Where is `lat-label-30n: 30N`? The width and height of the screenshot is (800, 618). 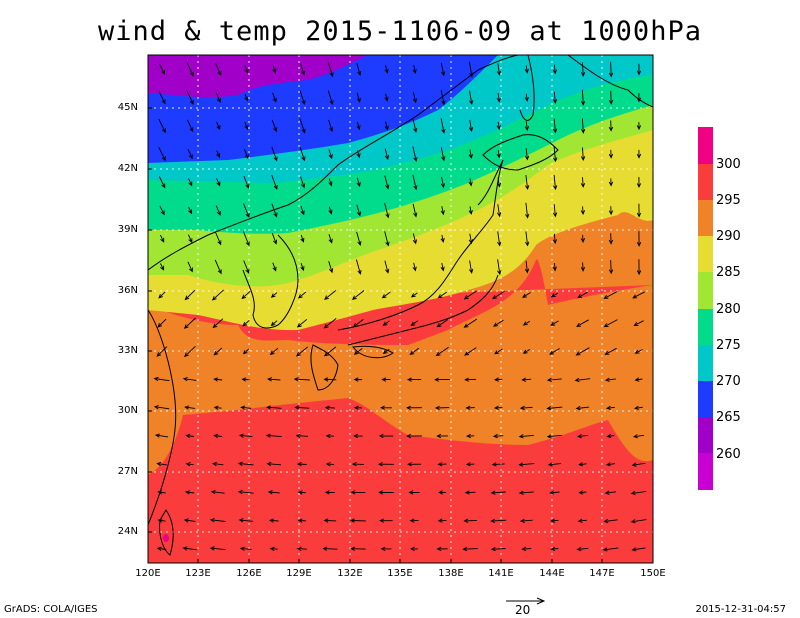
lat-label-30n: 30N is located at coordinates (127, 410).